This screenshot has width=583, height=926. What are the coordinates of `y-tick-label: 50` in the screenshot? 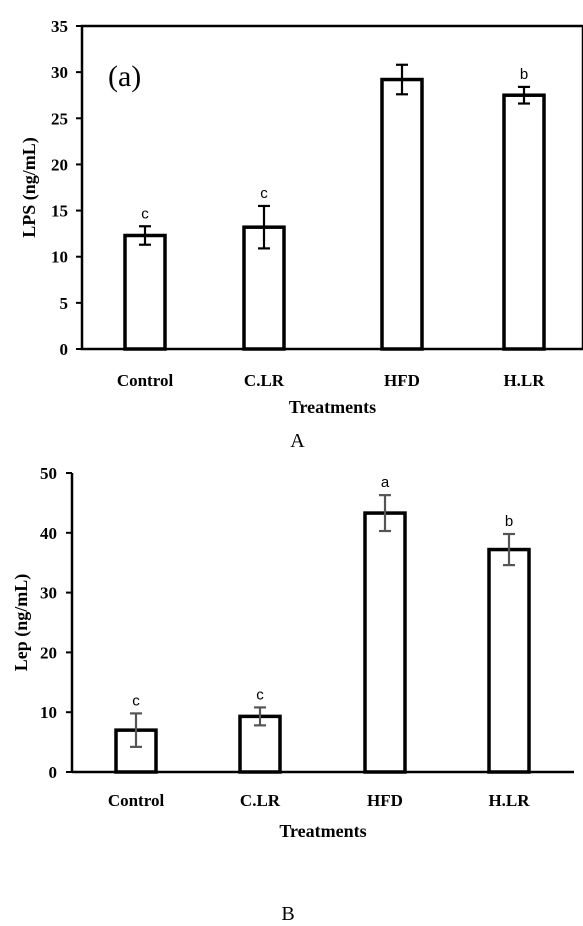 It's located at (48, 473).